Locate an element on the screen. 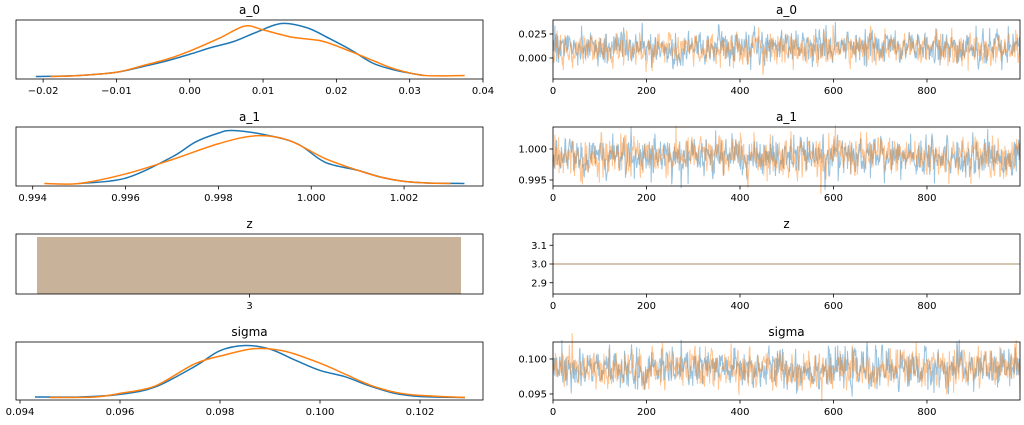  x-tick-label: 0.04 is located at coordinates (483, 91).